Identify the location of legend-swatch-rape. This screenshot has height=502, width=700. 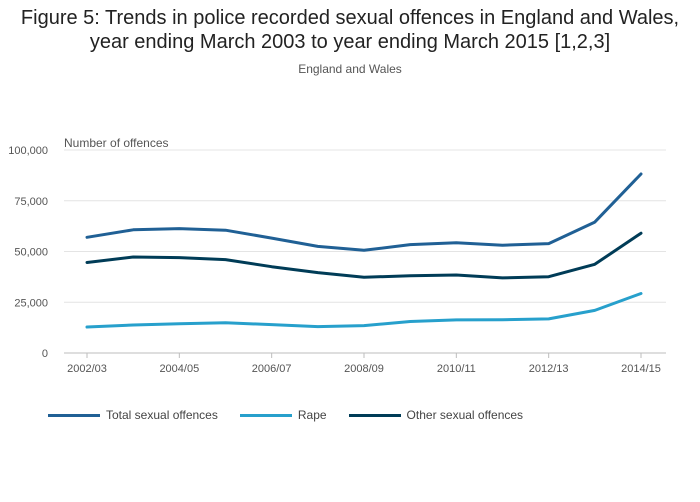
(265, 415).